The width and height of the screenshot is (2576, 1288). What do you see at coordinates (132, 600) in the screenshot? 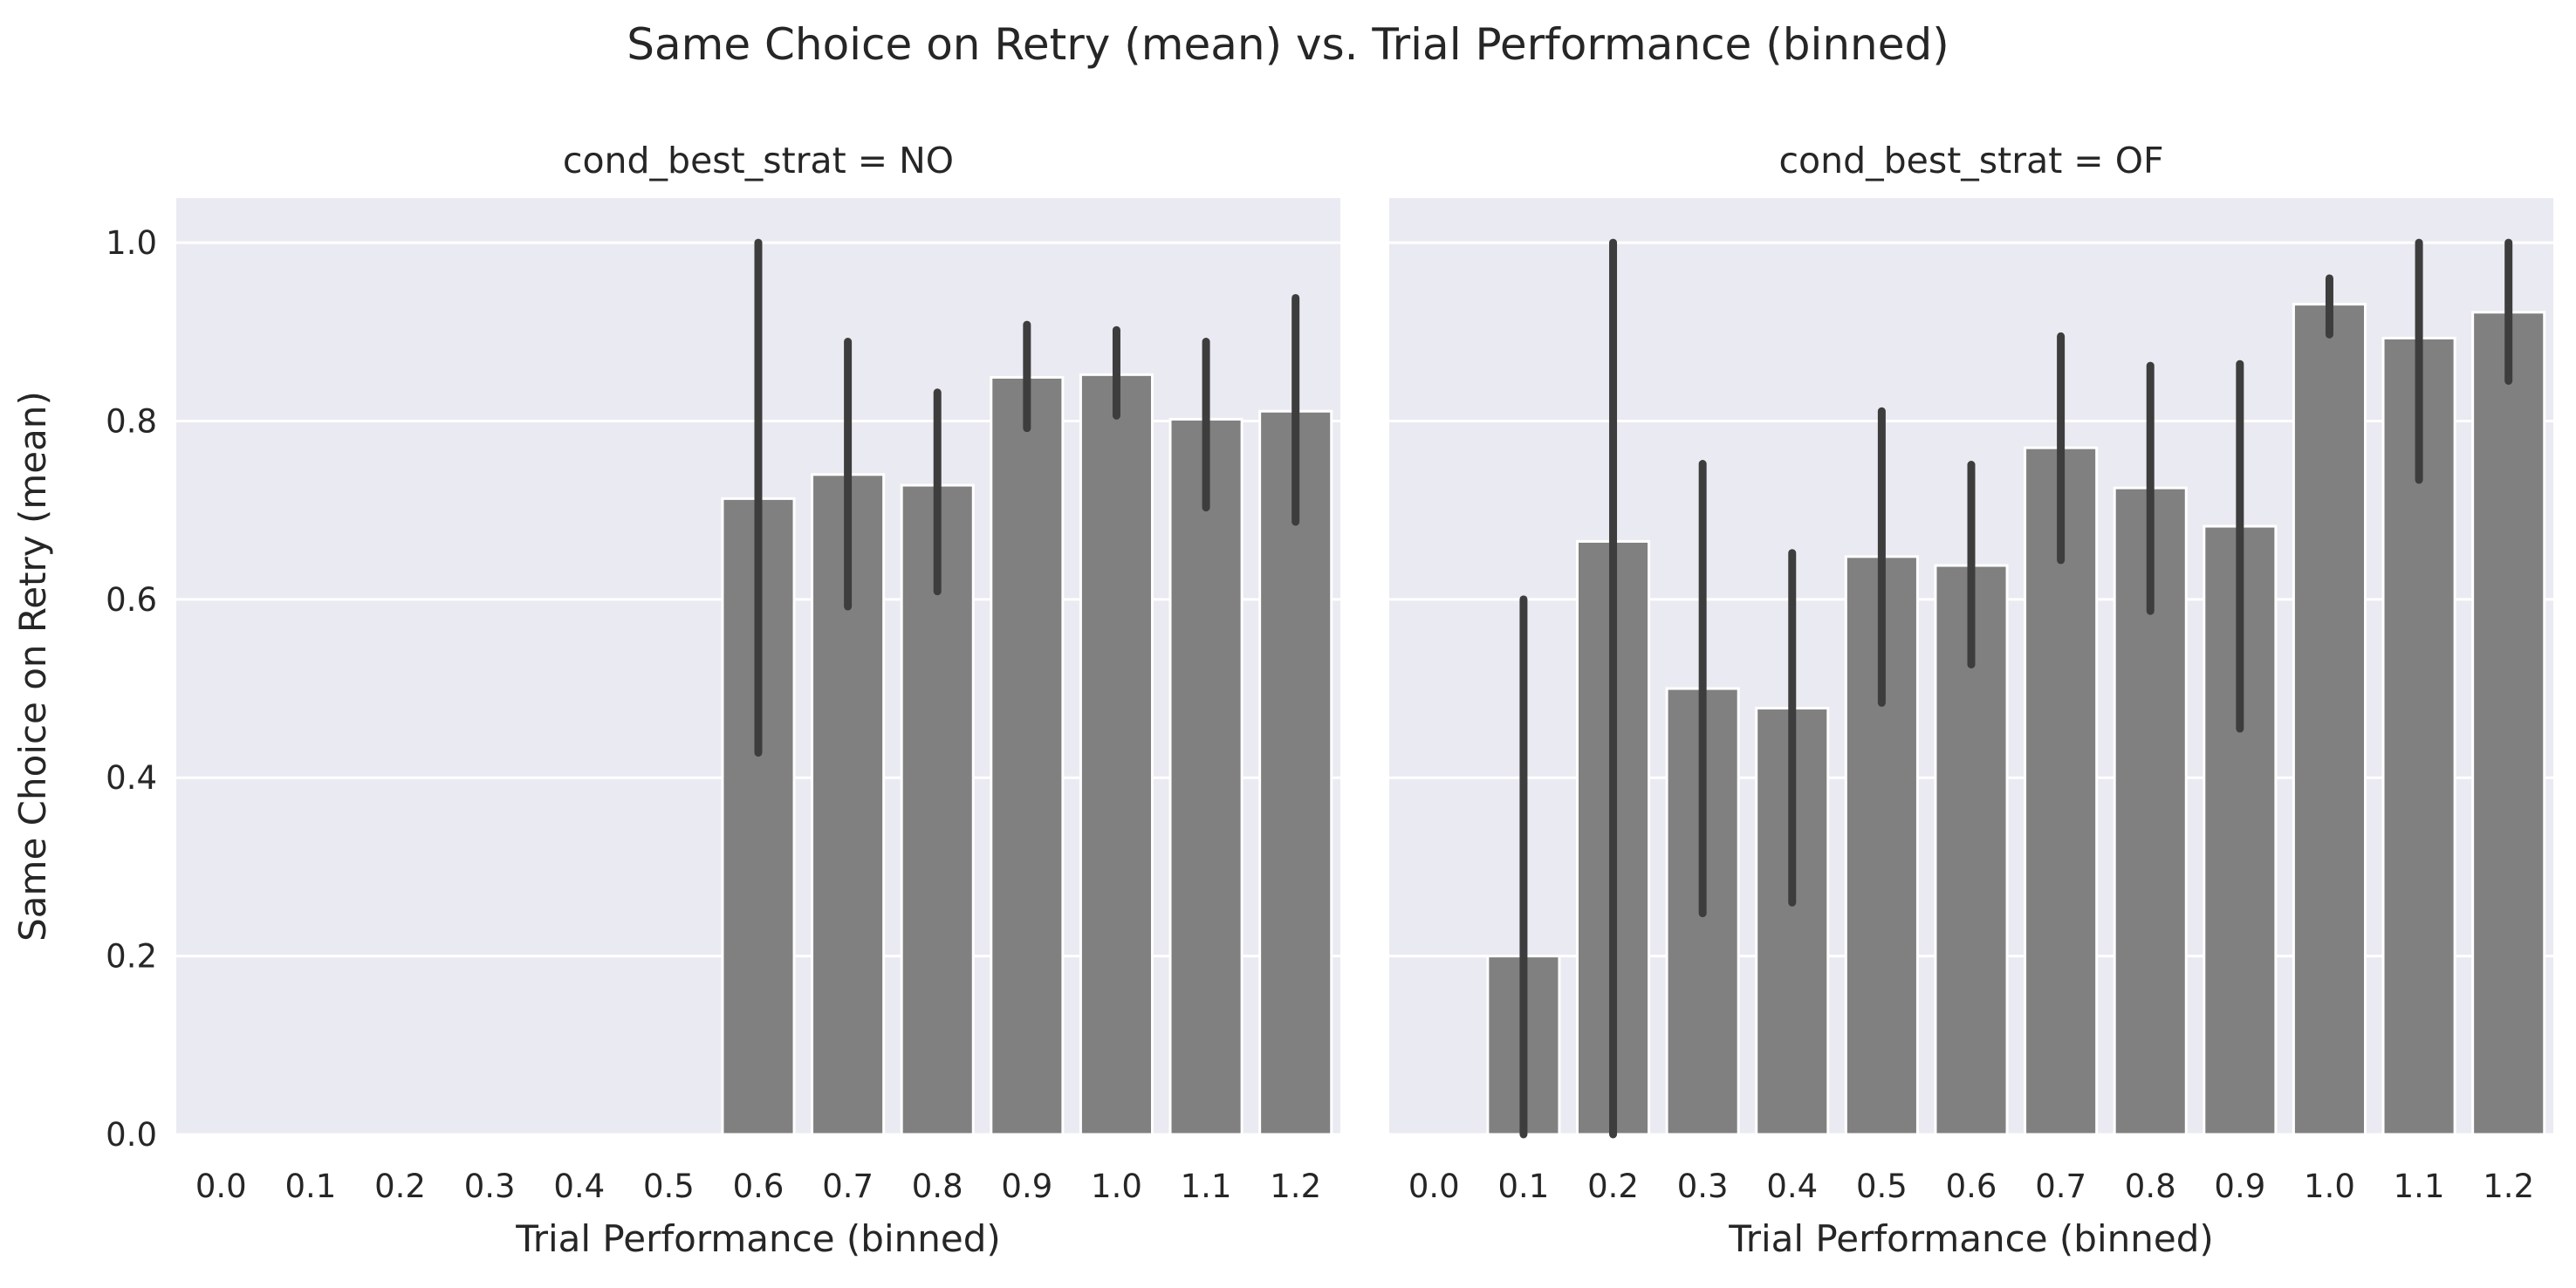
I see `y-tick-label: 0.6` at bounding box center [132, 600].